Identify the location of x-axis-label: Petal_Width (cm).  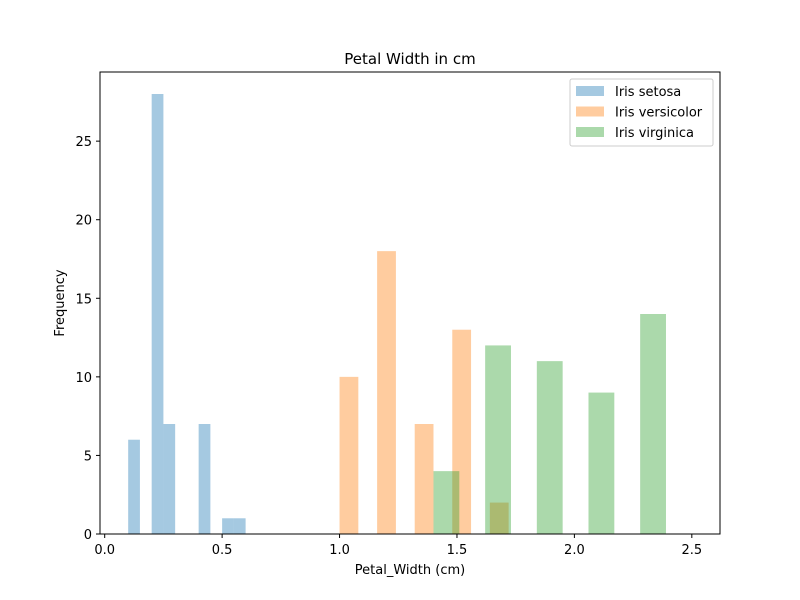
(410, 570).